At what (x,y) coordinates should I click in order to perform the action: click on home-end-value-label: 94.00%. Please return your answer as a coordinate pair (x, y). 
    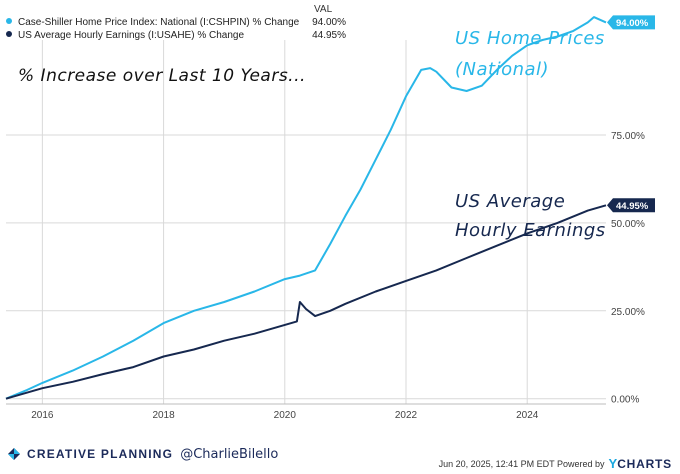
    Looking at the image, I should click on (632, 23).